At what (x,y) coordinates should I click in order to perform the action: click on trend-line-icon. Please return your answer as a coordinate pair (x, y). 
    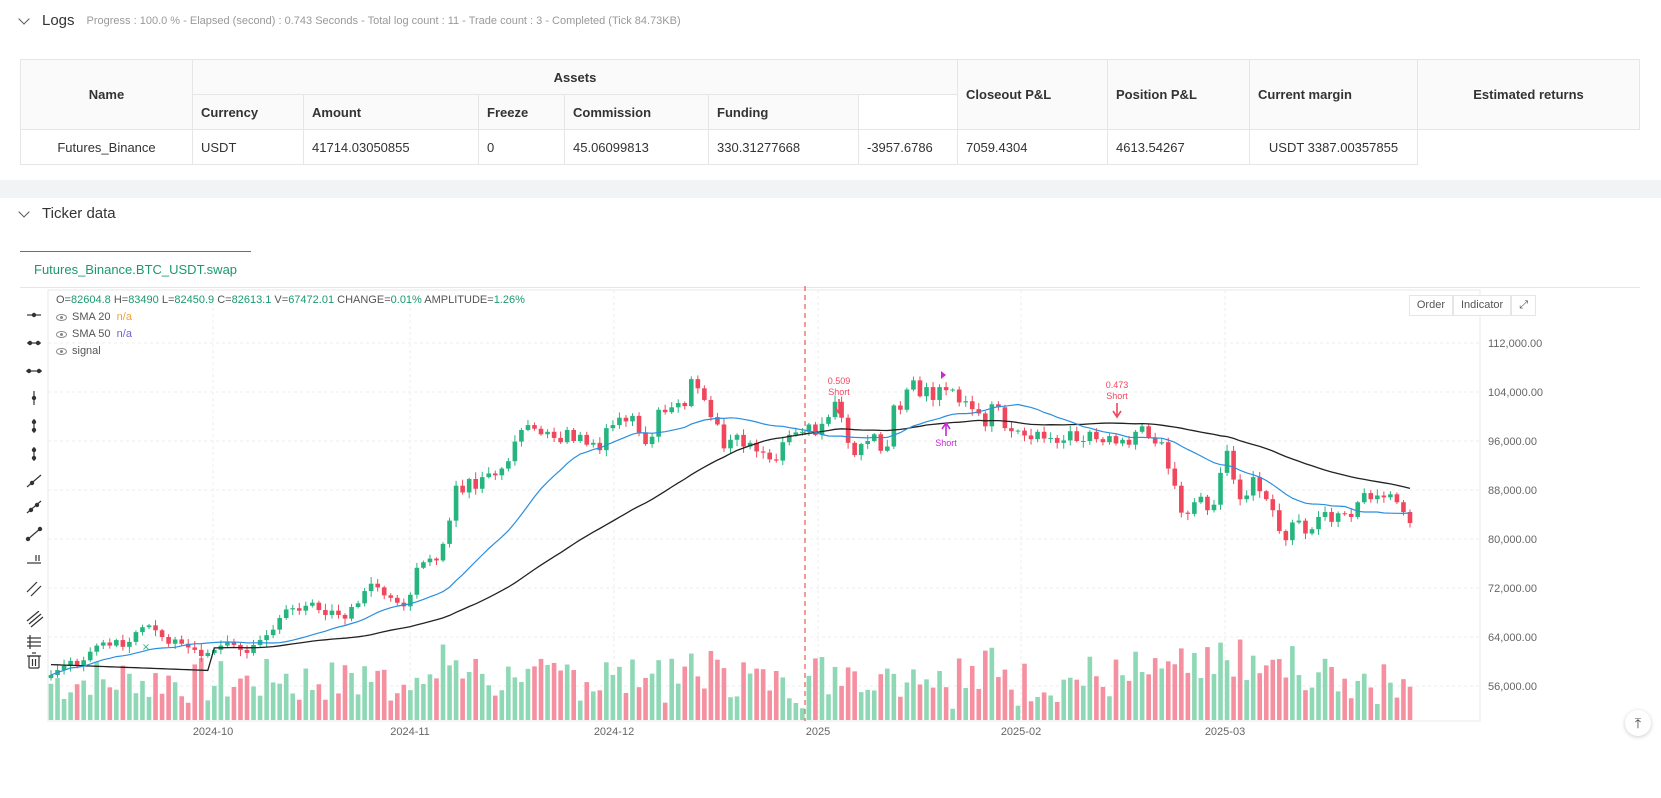
    Looking at the image, I should click on (34, 481).